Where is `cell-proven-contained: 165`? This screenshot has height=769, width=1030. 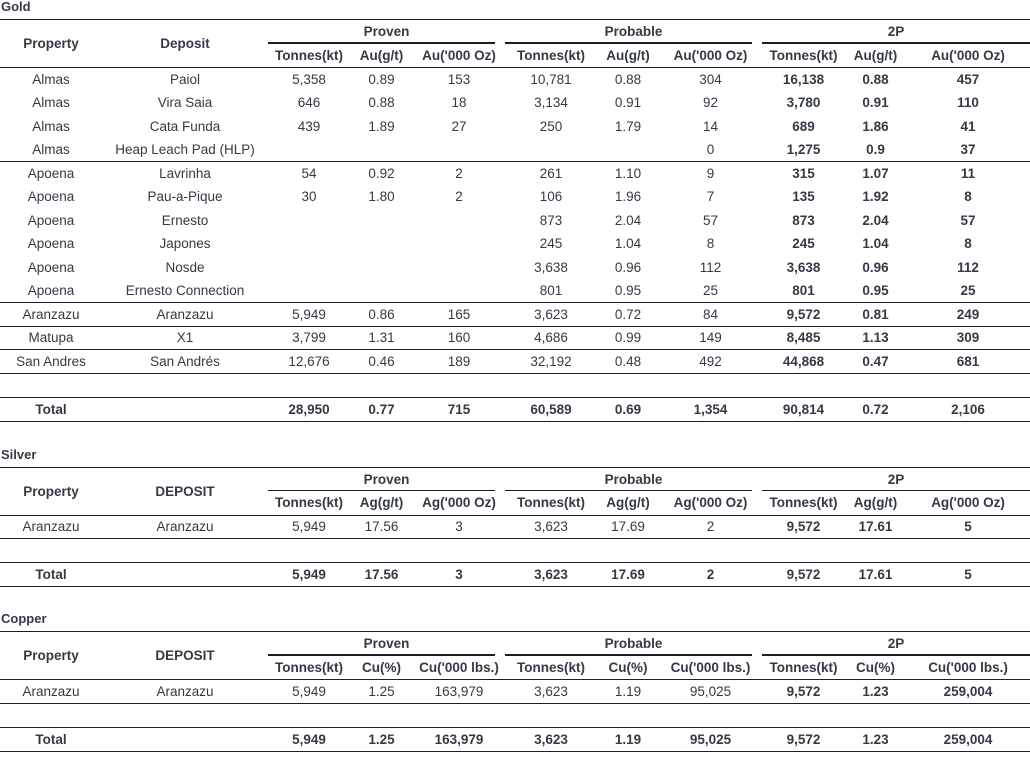 cell-proven-contained: 165 is located at coordinates (459, 314).